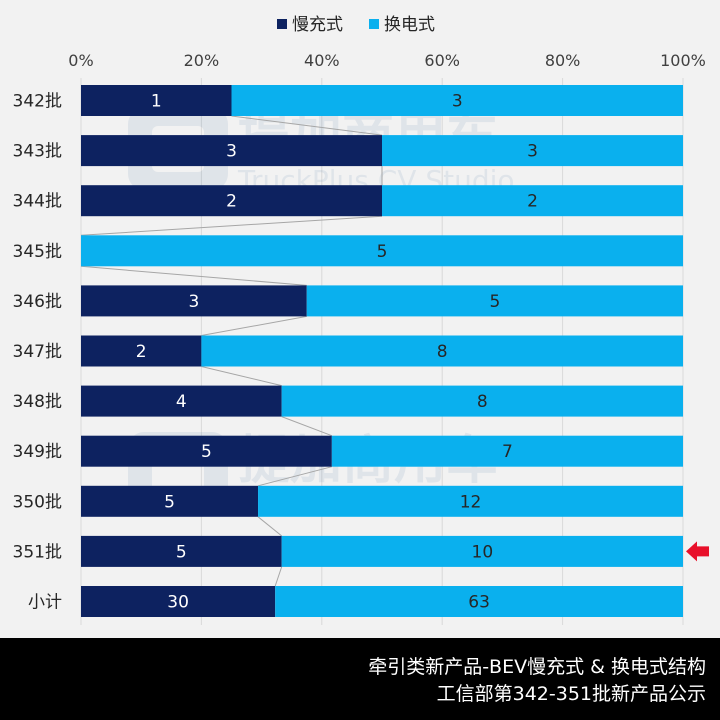 The width and height of the screenshot is (720, 720). Describe the element at coordinates (282, 24) in the screenshot. I see `legend-swatch-slow-charge` at that location.